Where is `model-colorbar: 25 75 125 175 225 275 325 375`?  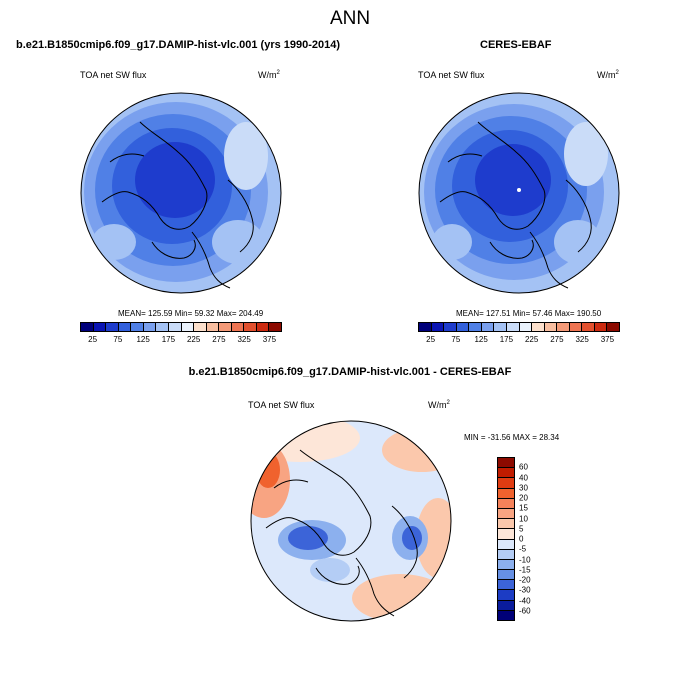 model-colorbar: 25 75 125 175 225 275 325 375 is located at coordinates (181, 333).